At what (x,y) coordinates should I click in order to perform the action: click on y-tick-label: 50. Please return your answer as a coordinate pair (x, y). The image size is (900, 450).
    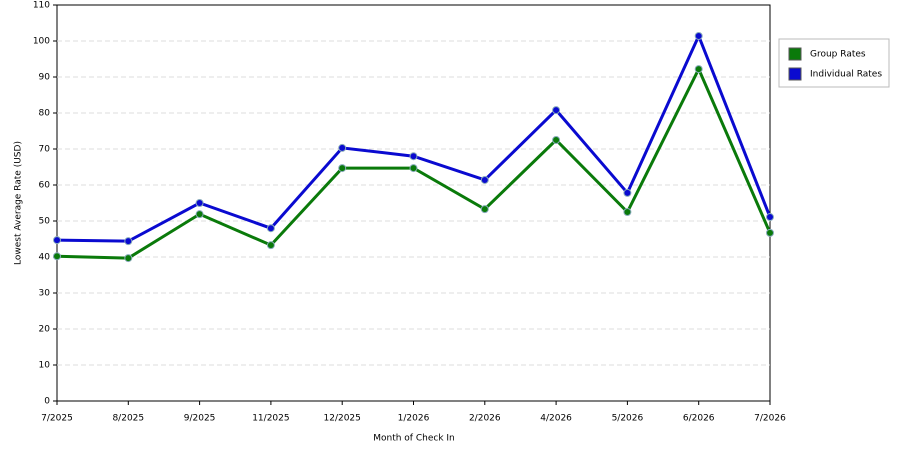
    Looking at the image, I should click on (45, 222).